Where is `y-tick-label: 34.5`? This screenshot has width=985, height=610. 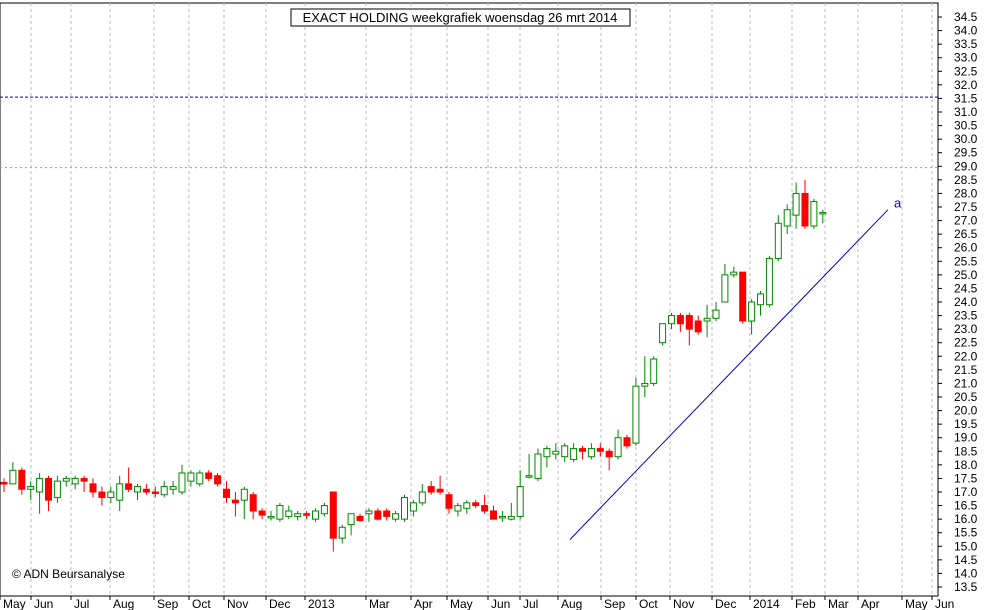 y-tick-label: 34.5 is located at coordinates (966, 17).